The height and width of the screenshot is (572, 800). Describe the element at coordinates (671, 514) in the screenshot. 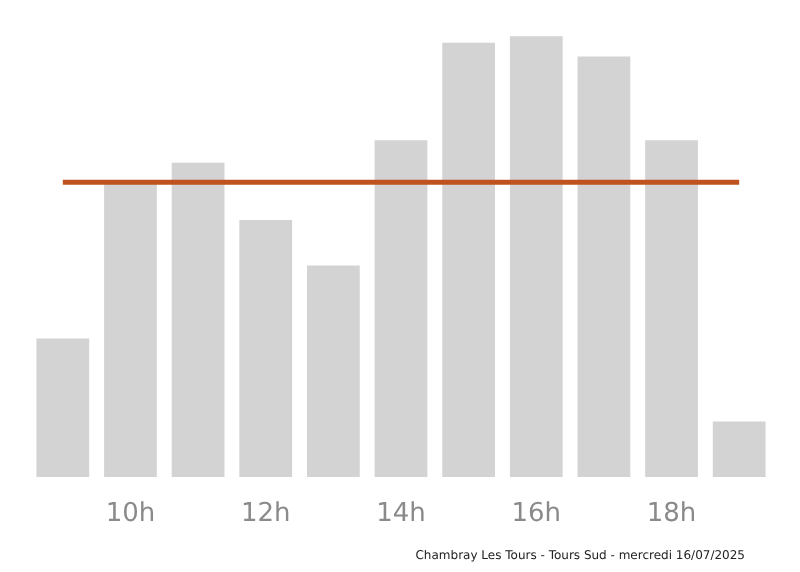

I see `x-tick-label: 18h` at that location.